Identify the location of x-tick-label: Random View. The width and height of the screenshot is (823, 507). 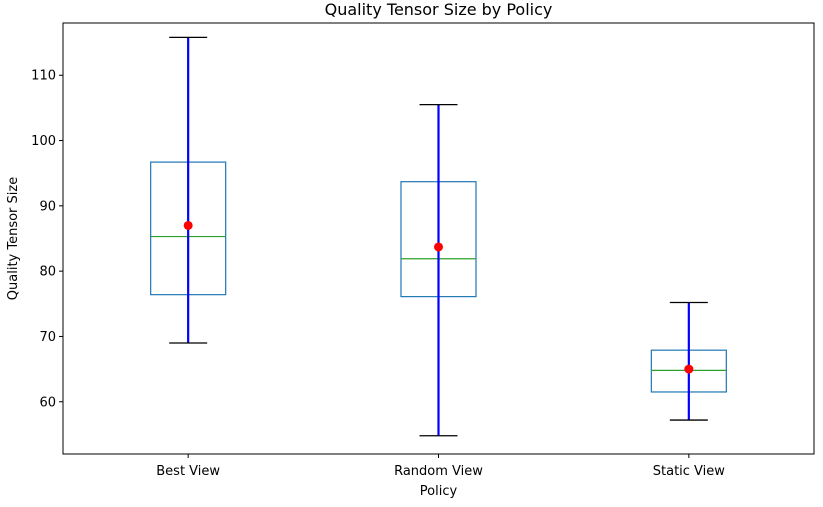
(438, 471).